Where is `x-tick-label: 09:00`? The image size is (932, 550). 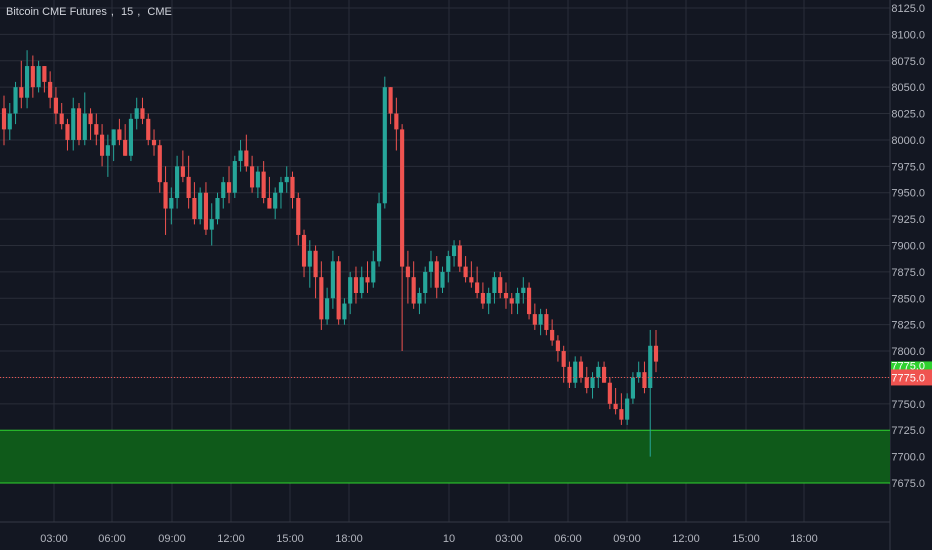
x-tick-label: 09:00 is located at coordinates (172, 539).